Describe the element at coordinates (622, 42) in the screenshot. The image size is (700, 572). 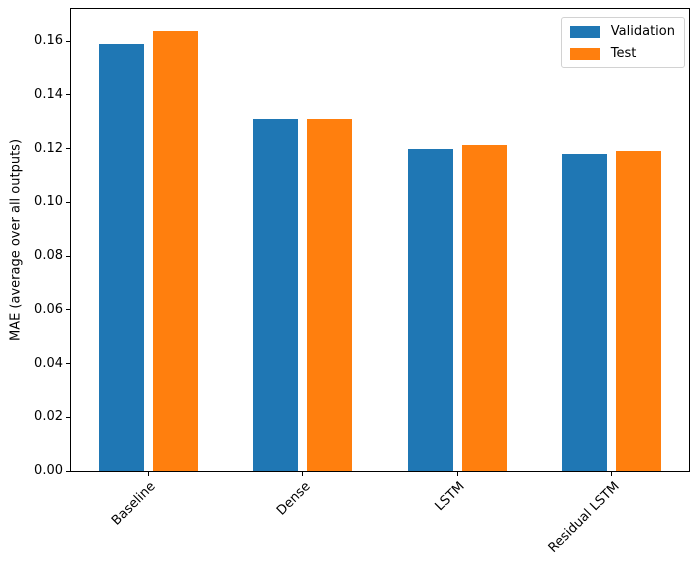
I see `legend: Validation Test` at that location.